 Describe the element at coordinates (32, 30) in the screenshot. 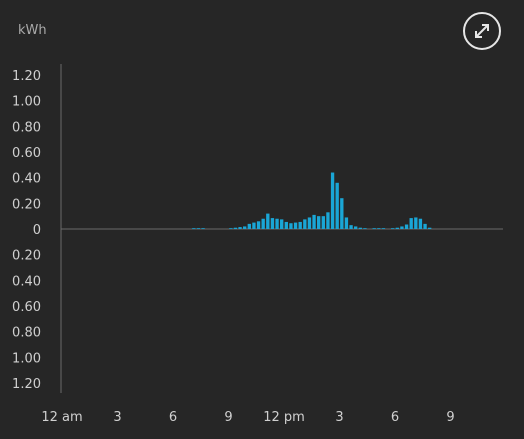

I see `unit-label: kWh` at that location.